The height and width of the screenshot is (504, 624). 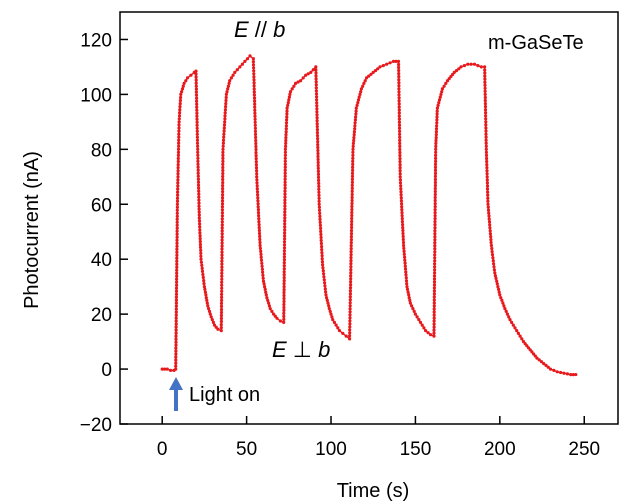 What do you see at coordinates (373, 491) in the screenshot?
I see `x-axis-title: Time (s)` at bounding box center [373, 491].